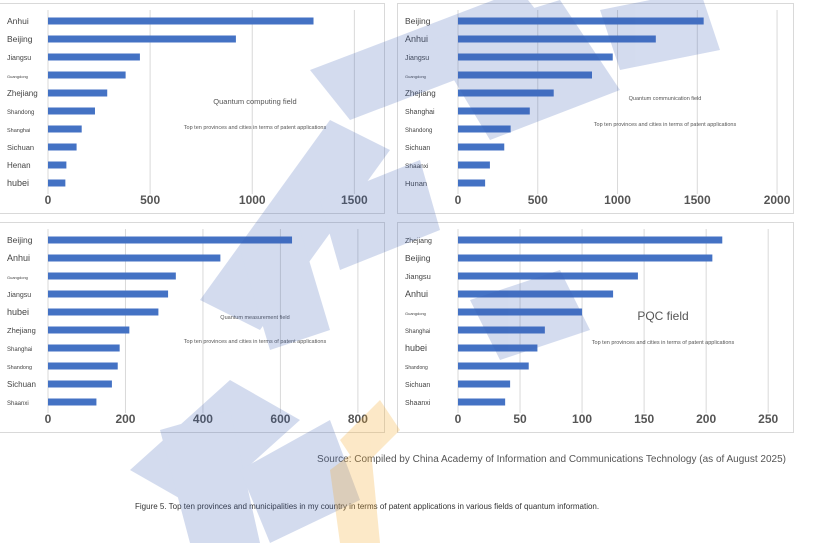 This screenshot has height=543, width=823. I want to click on communication-category-label: Beijing, so click(418, 21).